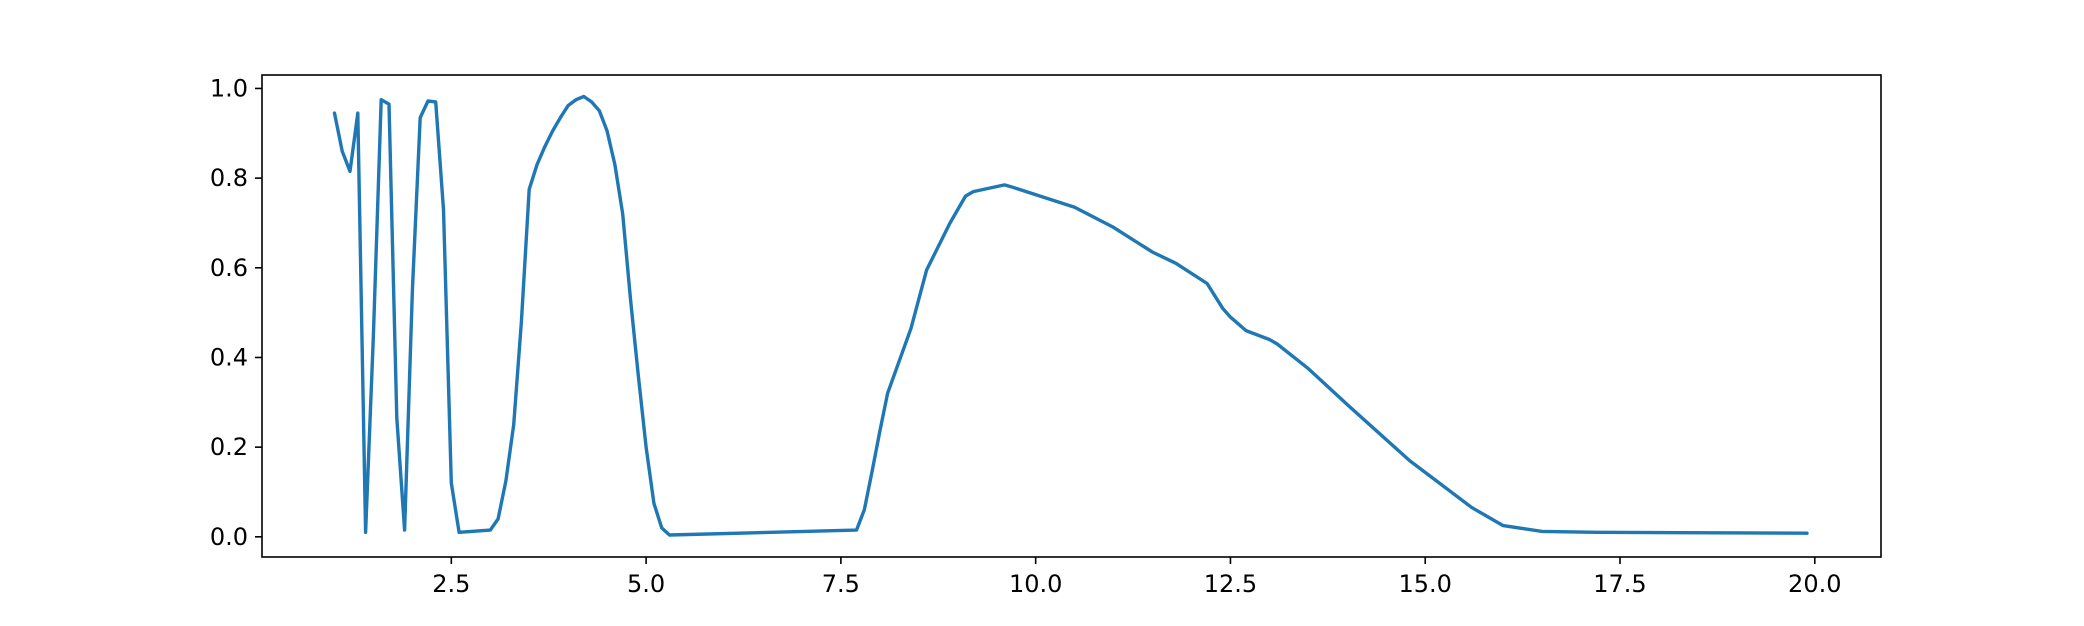  What do you see at coordinates (1619, 584) in the screenshot?
I see `x-tick-label: 17.5` at bounding box center [1619, 584].